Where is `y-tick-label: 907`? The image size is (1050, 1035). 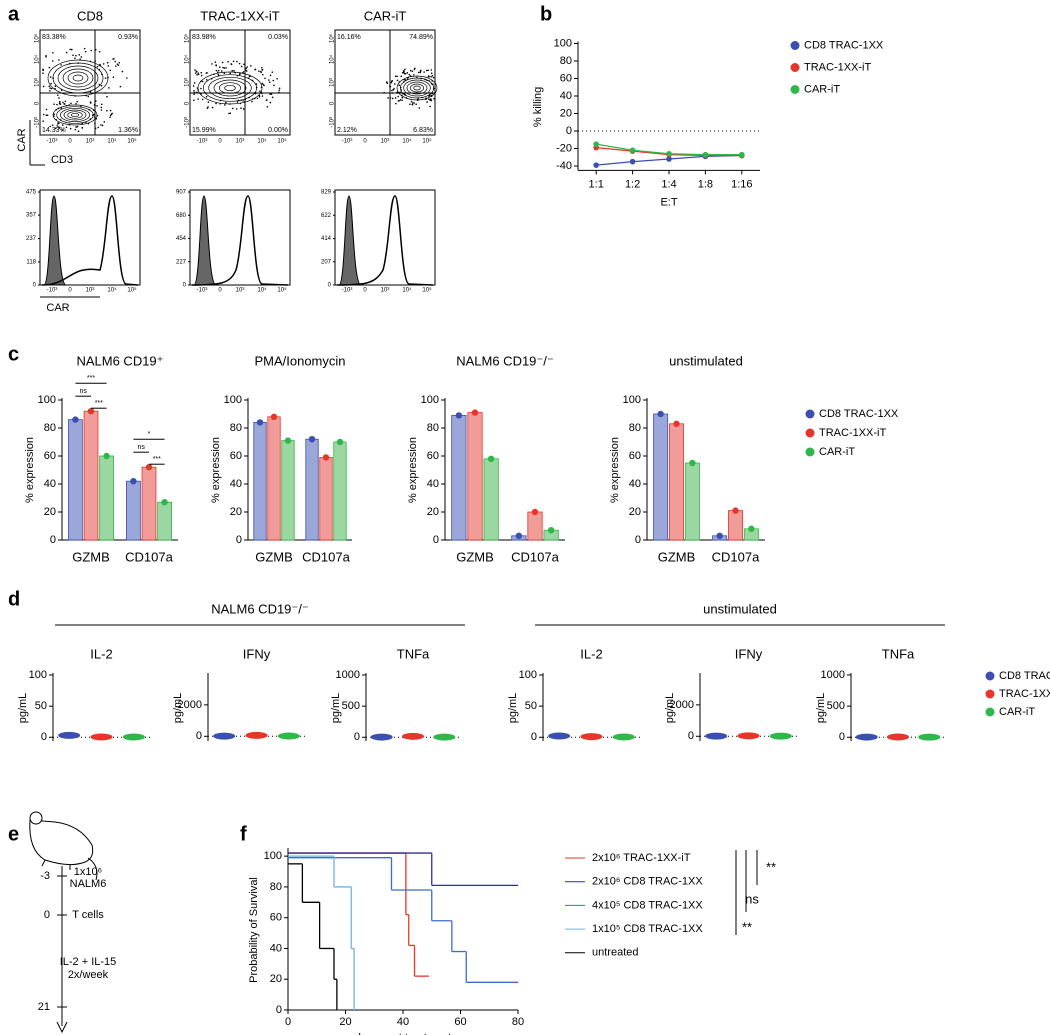 y-tick-label: 907 is located at coordinates (181, 193).